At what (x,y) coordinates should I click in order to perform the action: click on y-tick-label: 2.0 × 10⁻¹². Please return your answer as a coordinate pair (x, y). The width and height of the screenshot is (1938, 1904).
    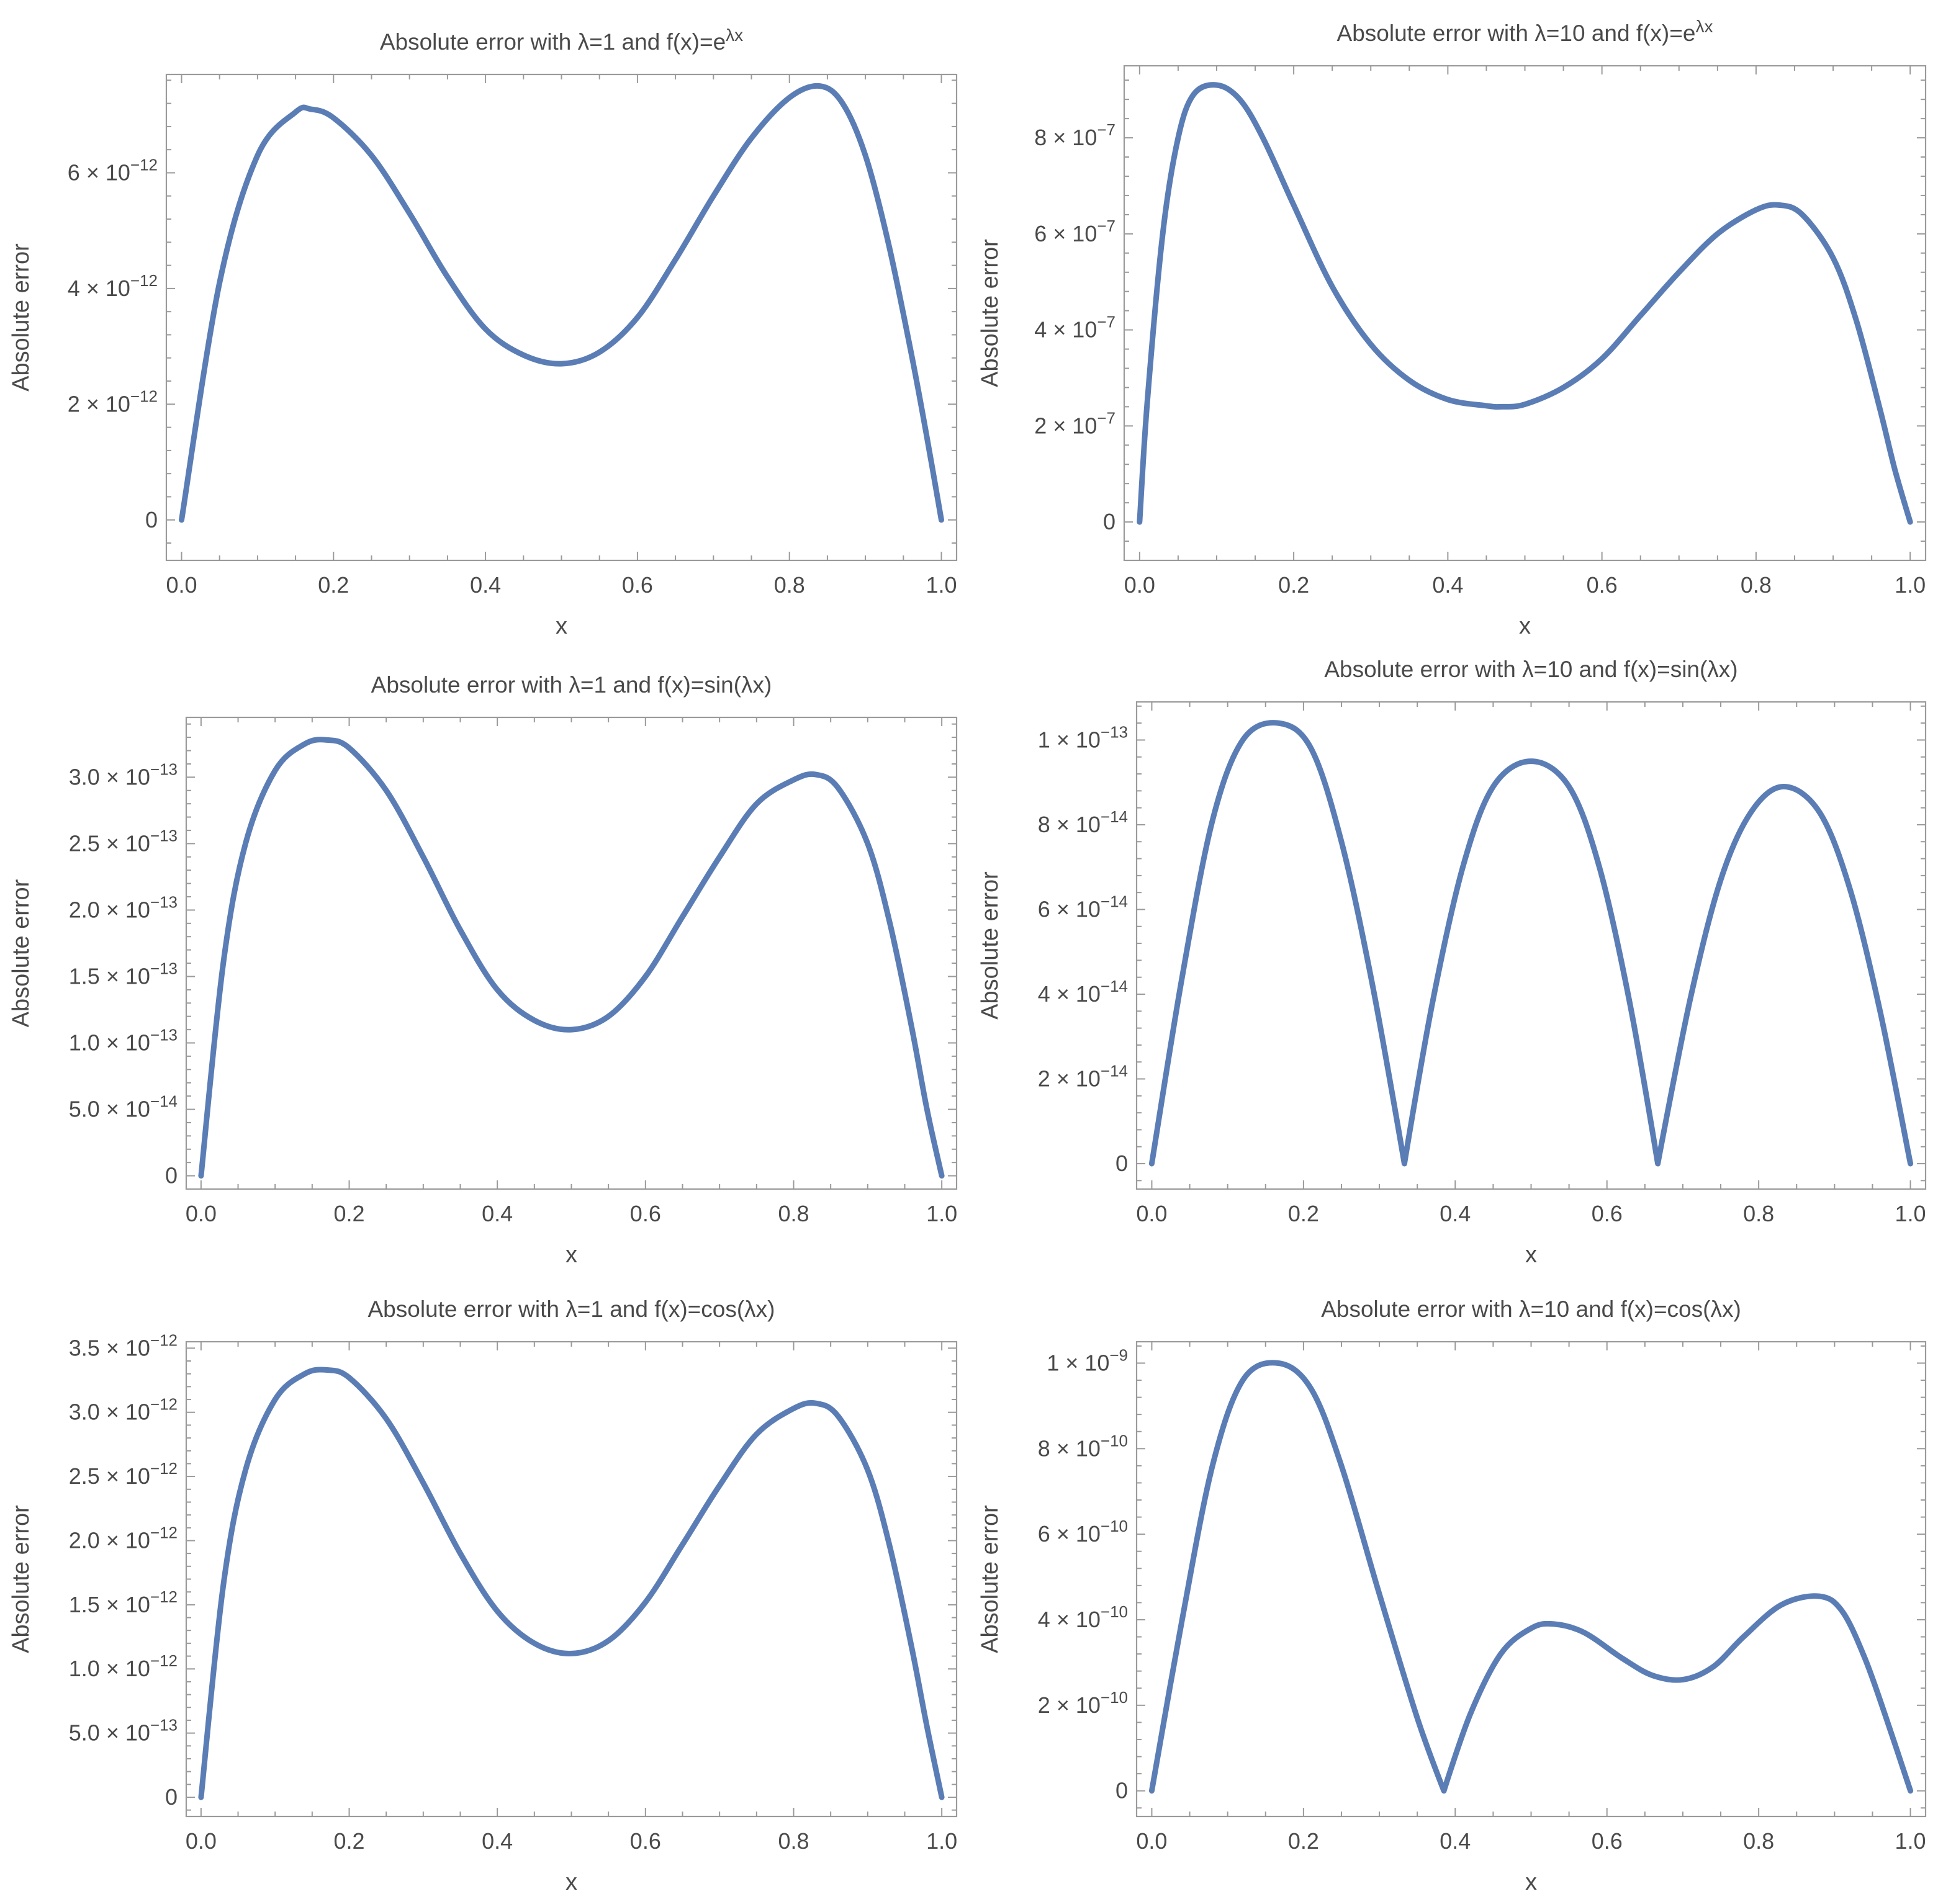
    Looking at the image, I should click on (124, 1538).